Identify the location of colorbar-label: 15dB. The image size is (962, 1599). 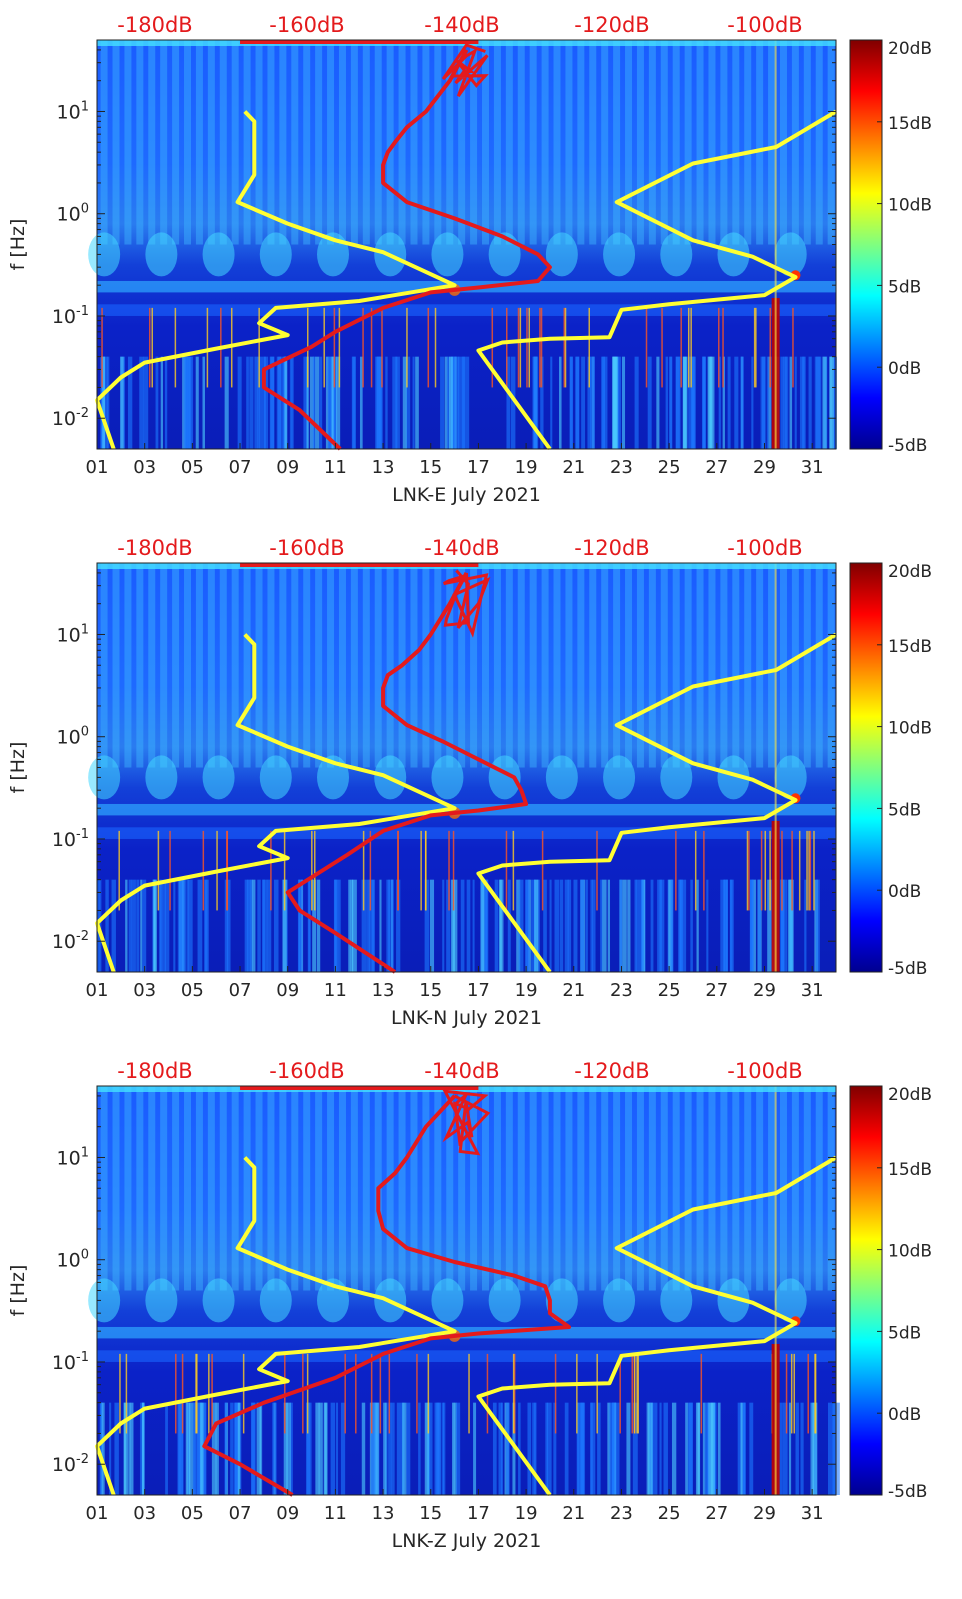
(910, 1170).